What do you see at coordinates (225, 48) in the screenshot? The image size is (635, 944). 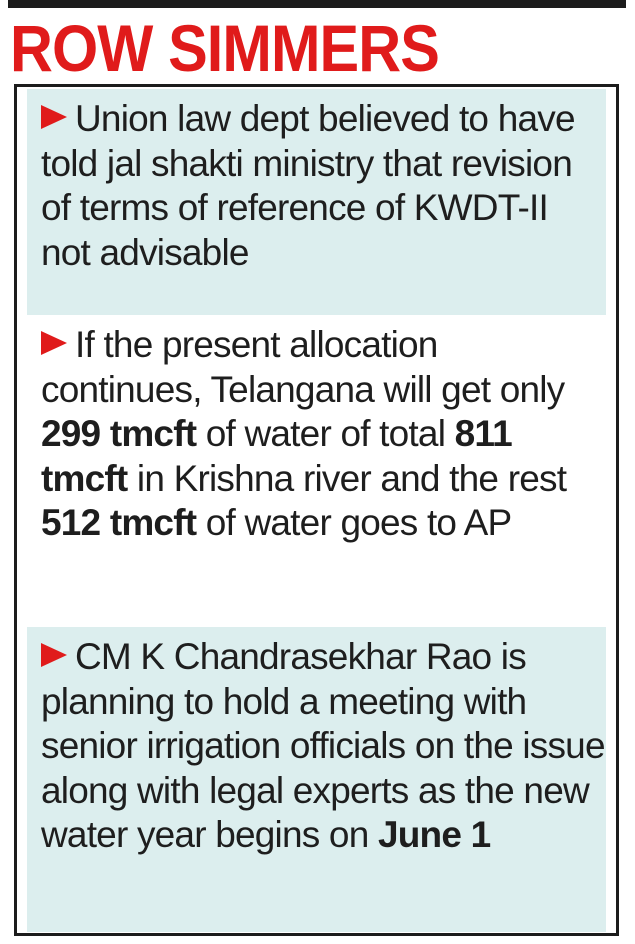 I see `headline: ROW SIMMERS` at bounding box center [225, 48].